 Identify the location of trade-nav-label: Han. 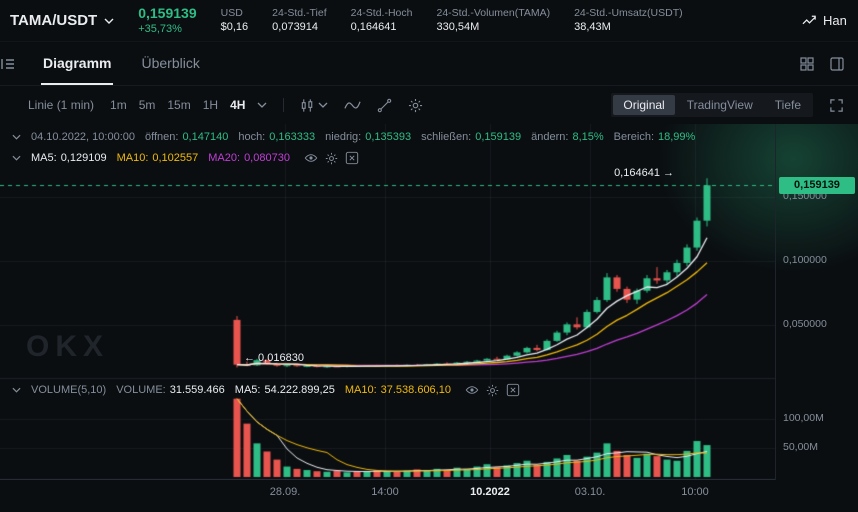
(835, 20).